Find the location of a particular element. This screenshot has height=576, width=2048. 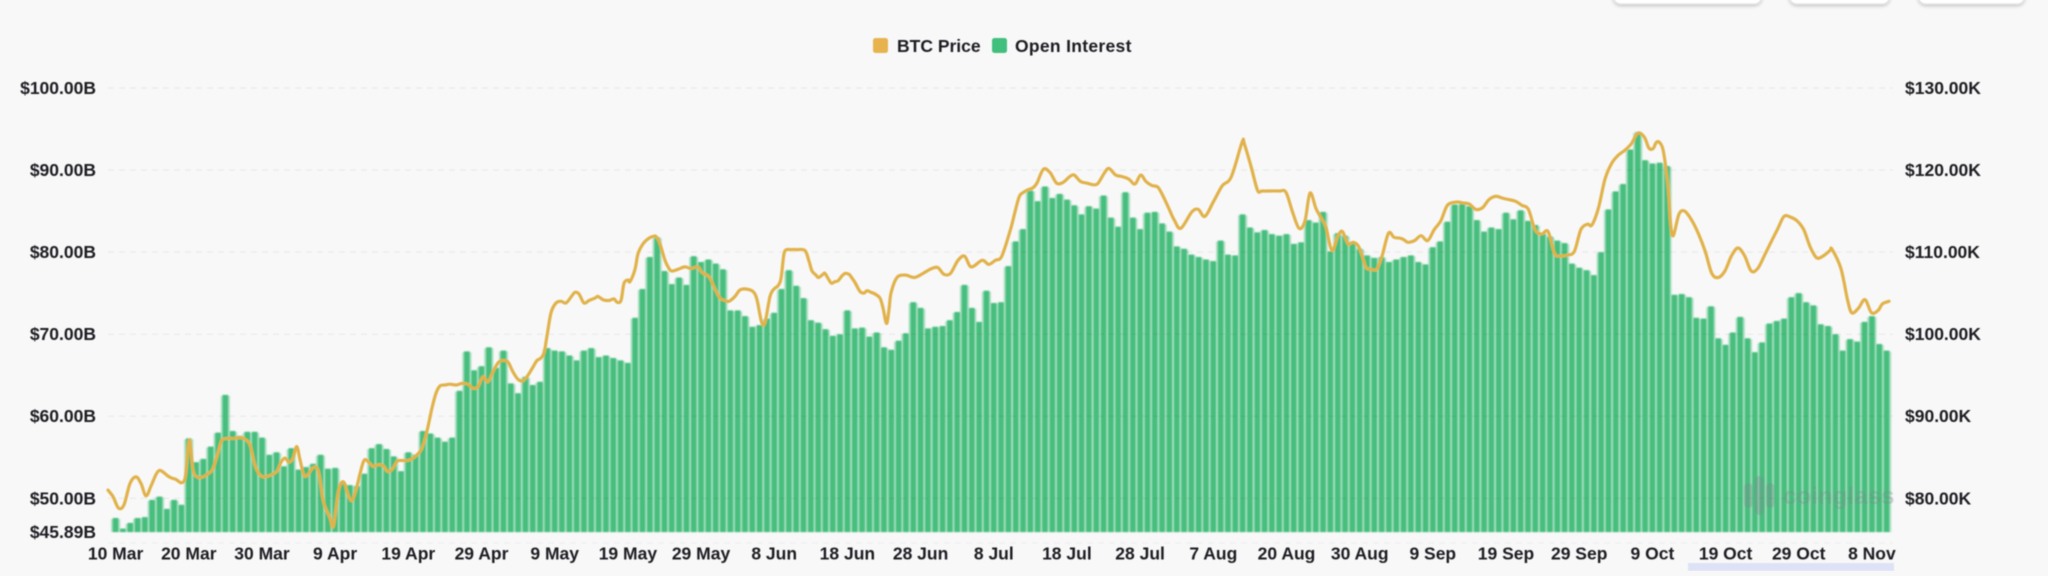

svg-text: 10 Mar is located at coordinates (116, 554).